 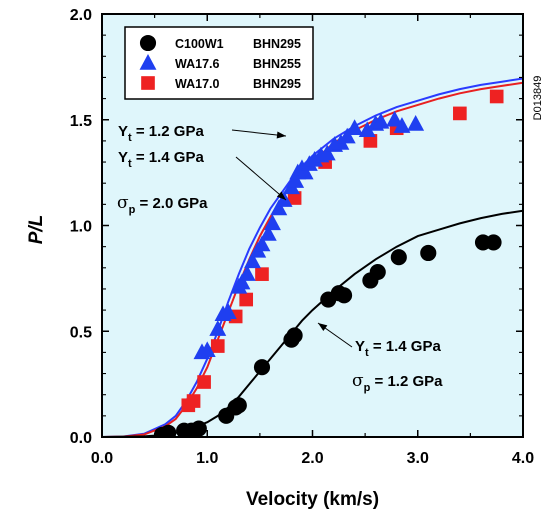 I want to click on legend-box, so click(x=219, y=63).